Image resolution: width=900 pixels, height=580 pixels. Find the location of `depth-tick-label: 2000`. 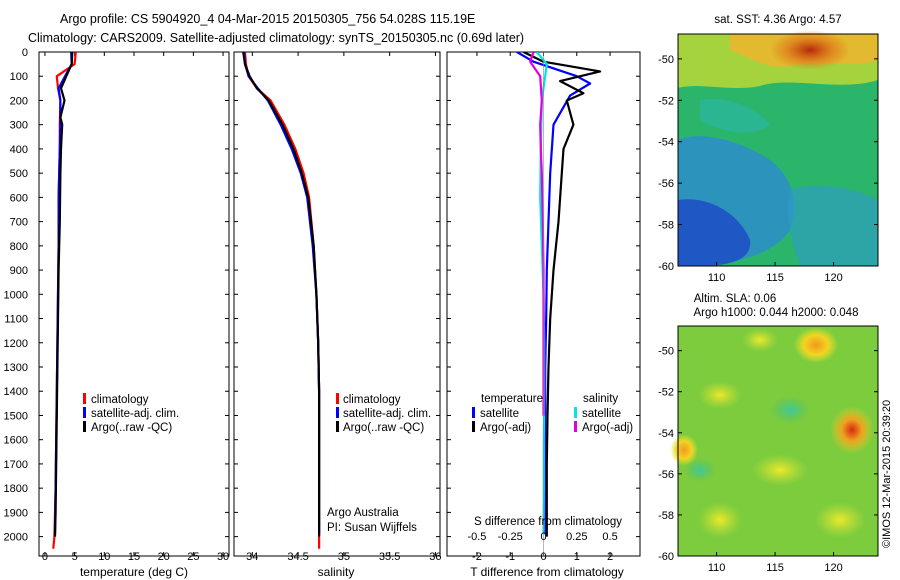

depth-tick-label: 2000 is located at coordinates (16, 538).